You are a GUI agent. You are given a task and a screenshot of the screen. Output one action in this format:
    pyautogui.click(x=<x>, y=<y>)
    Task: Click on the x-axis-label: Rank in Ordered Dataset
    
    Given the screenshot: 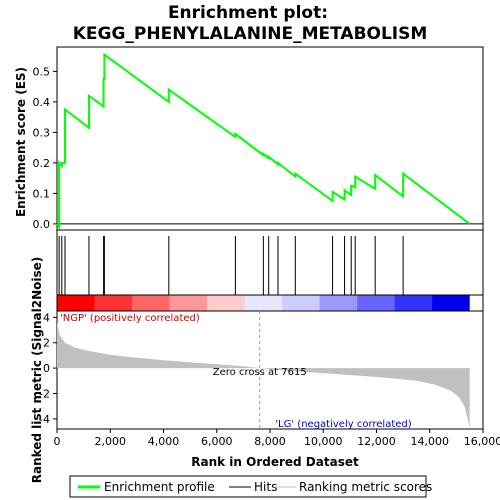 What is the action you would take?
    pyautogui.click(x=275, y=462)
    